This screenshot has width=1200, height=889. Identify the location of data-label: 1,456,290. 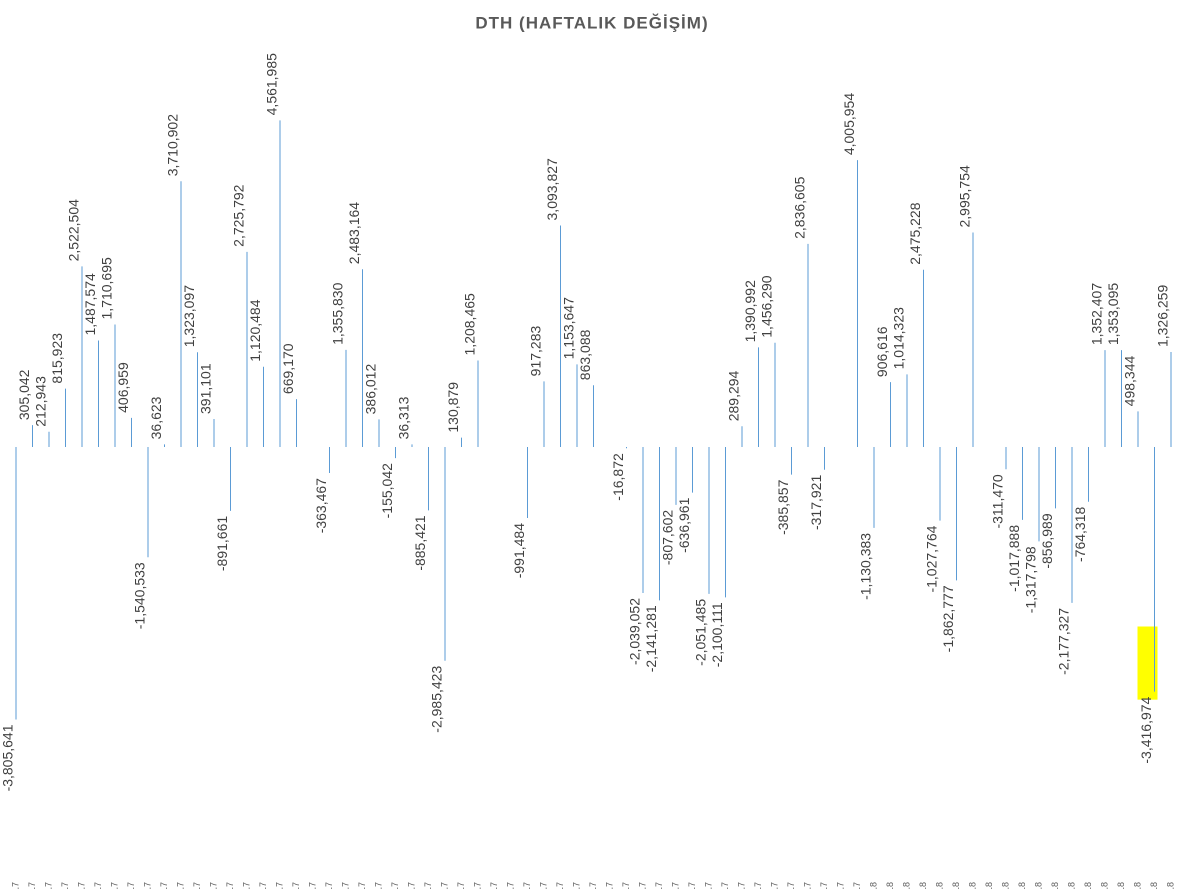
(767, 306).